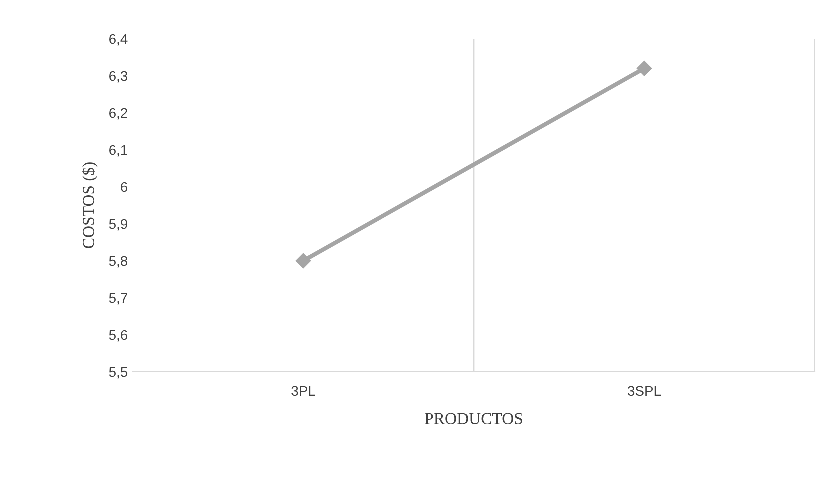  Describe the element at coordinates (119, 40) in the screenshot. I see `y-tick-label: 6,4` at that location.